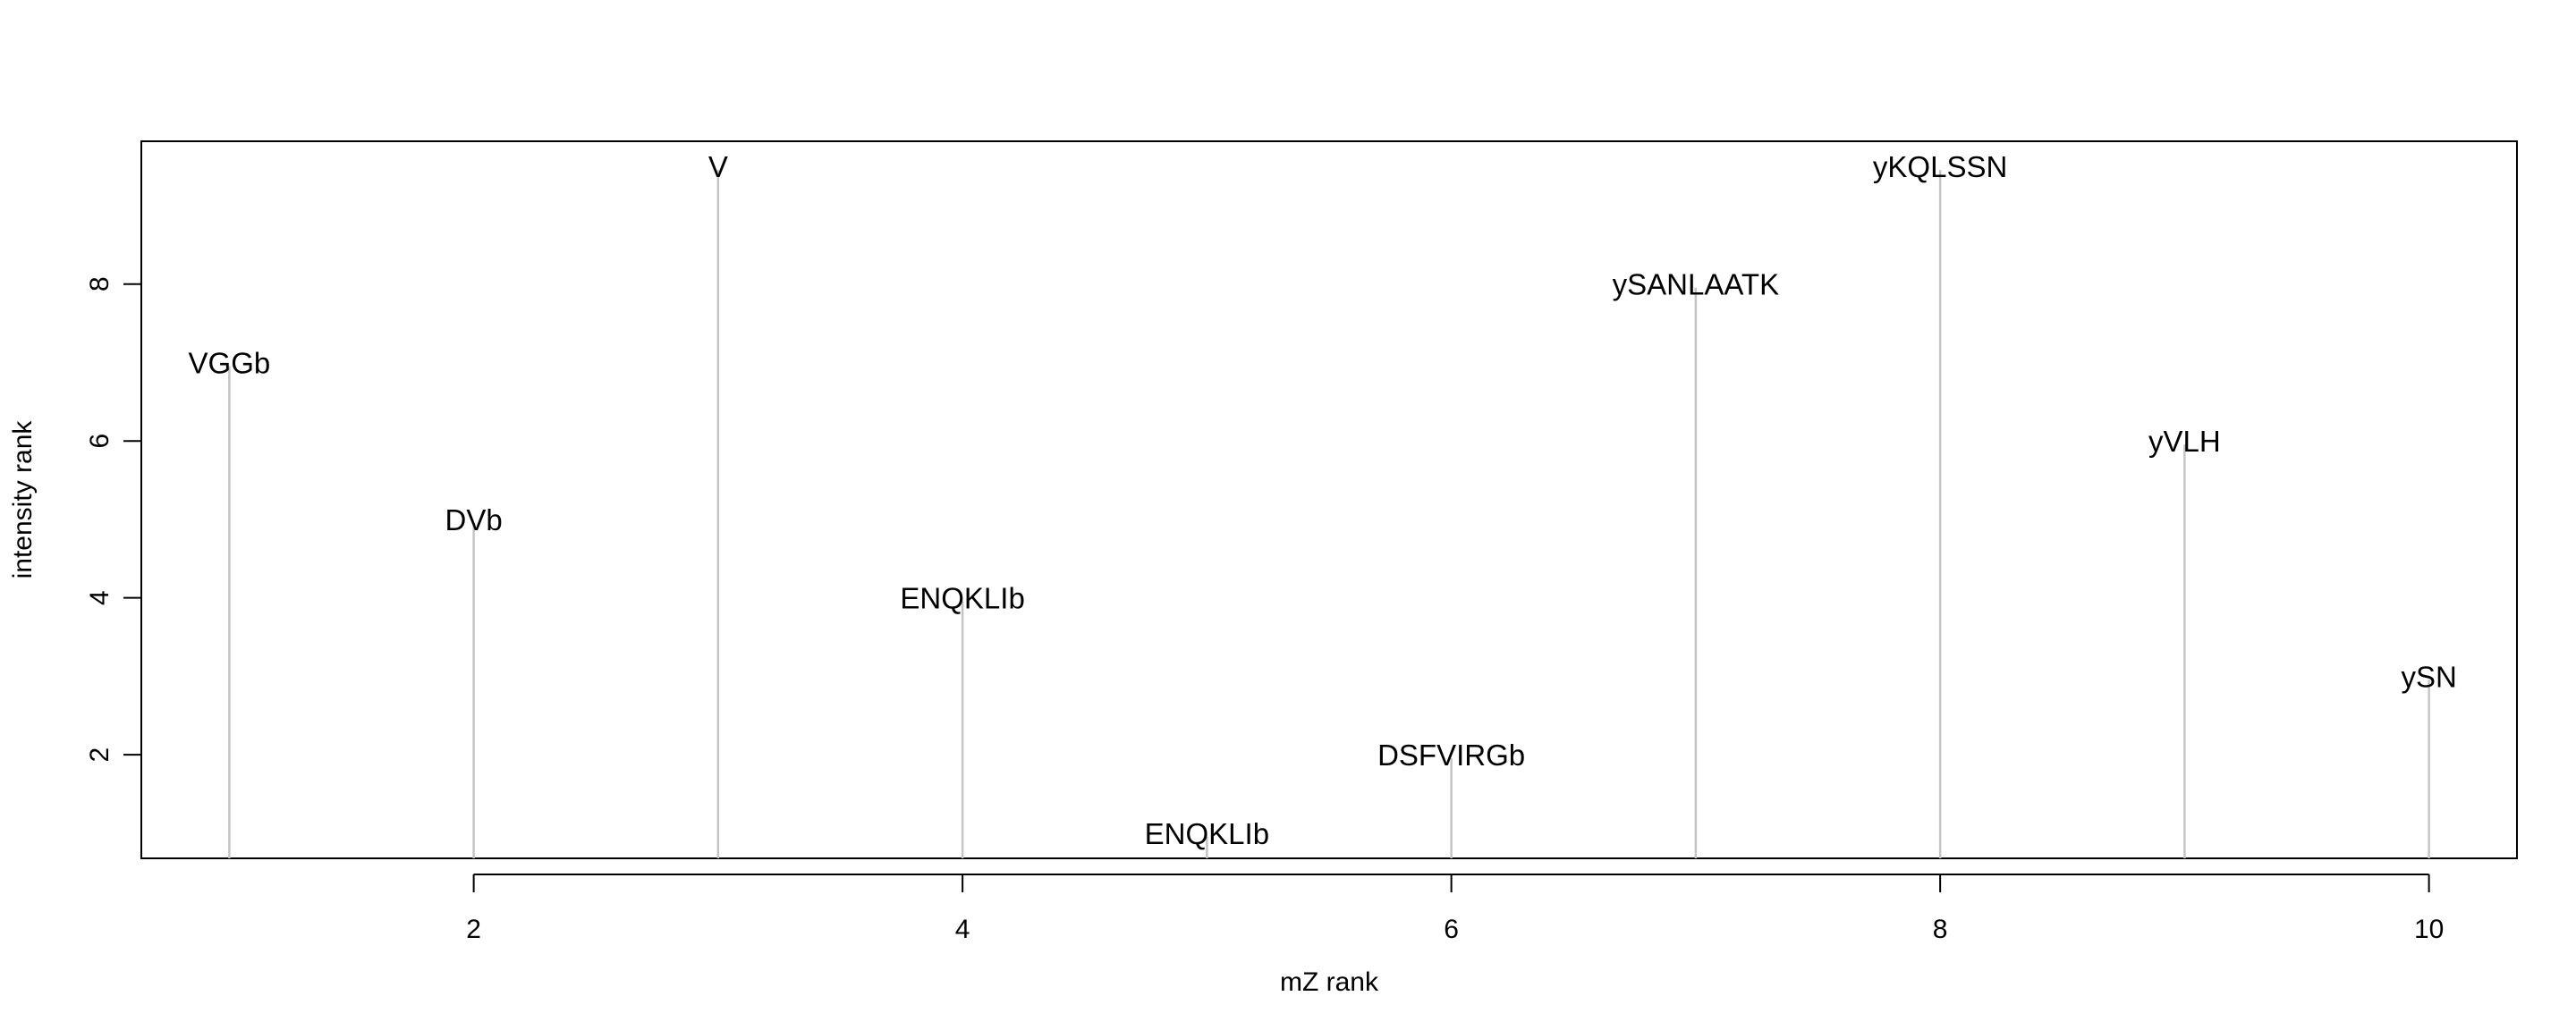  I want to click on peak-label-6: DSFVIRGb, so click(1451, 755).